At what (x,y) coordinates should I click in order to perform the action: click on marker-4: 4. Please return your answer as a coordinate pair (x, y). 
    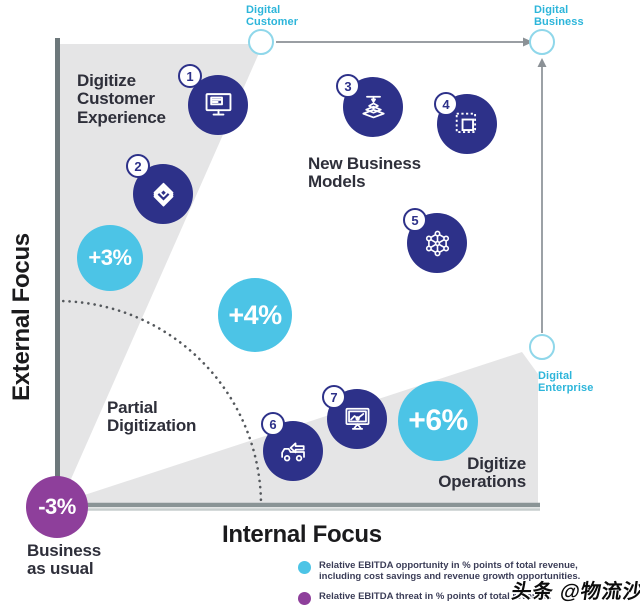
    Looking at the image, I should click on (465, 123).